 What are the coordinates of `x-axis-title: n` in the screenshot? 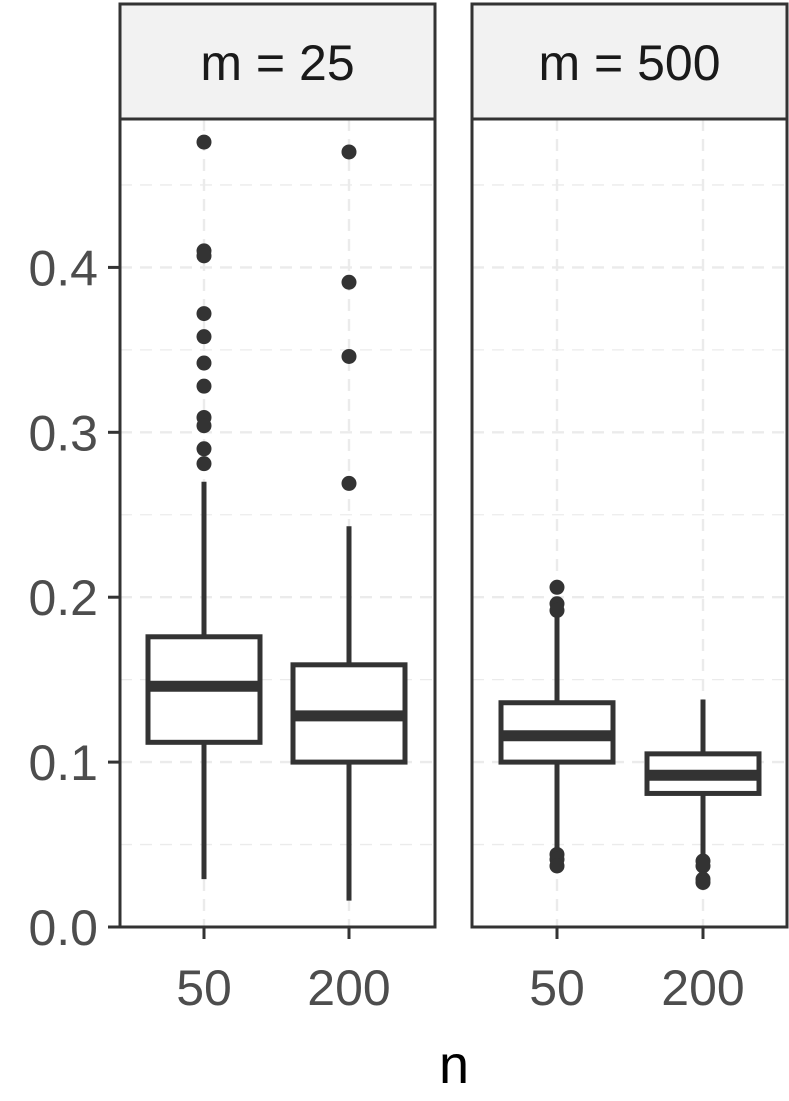 It's located at (454, 1065).